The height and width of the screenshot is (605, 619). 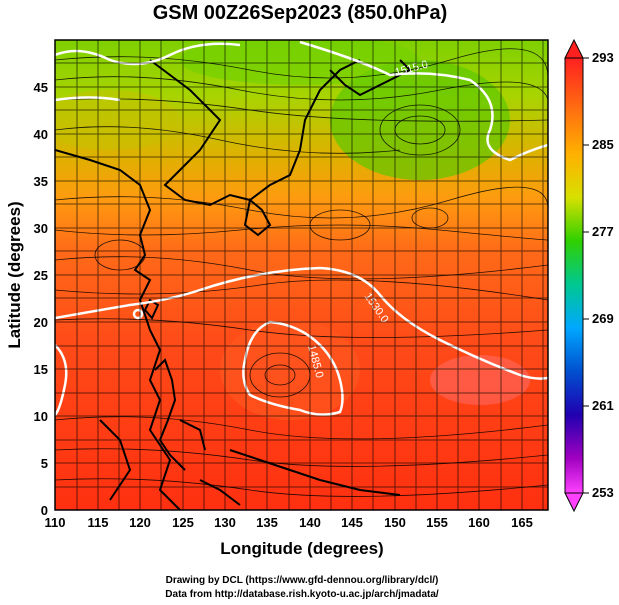 What do you see at coordinates (301, 548) in the screenshot?
I see `x-axis-title: Longitude (degrees)` at bounding box center [301, 548].